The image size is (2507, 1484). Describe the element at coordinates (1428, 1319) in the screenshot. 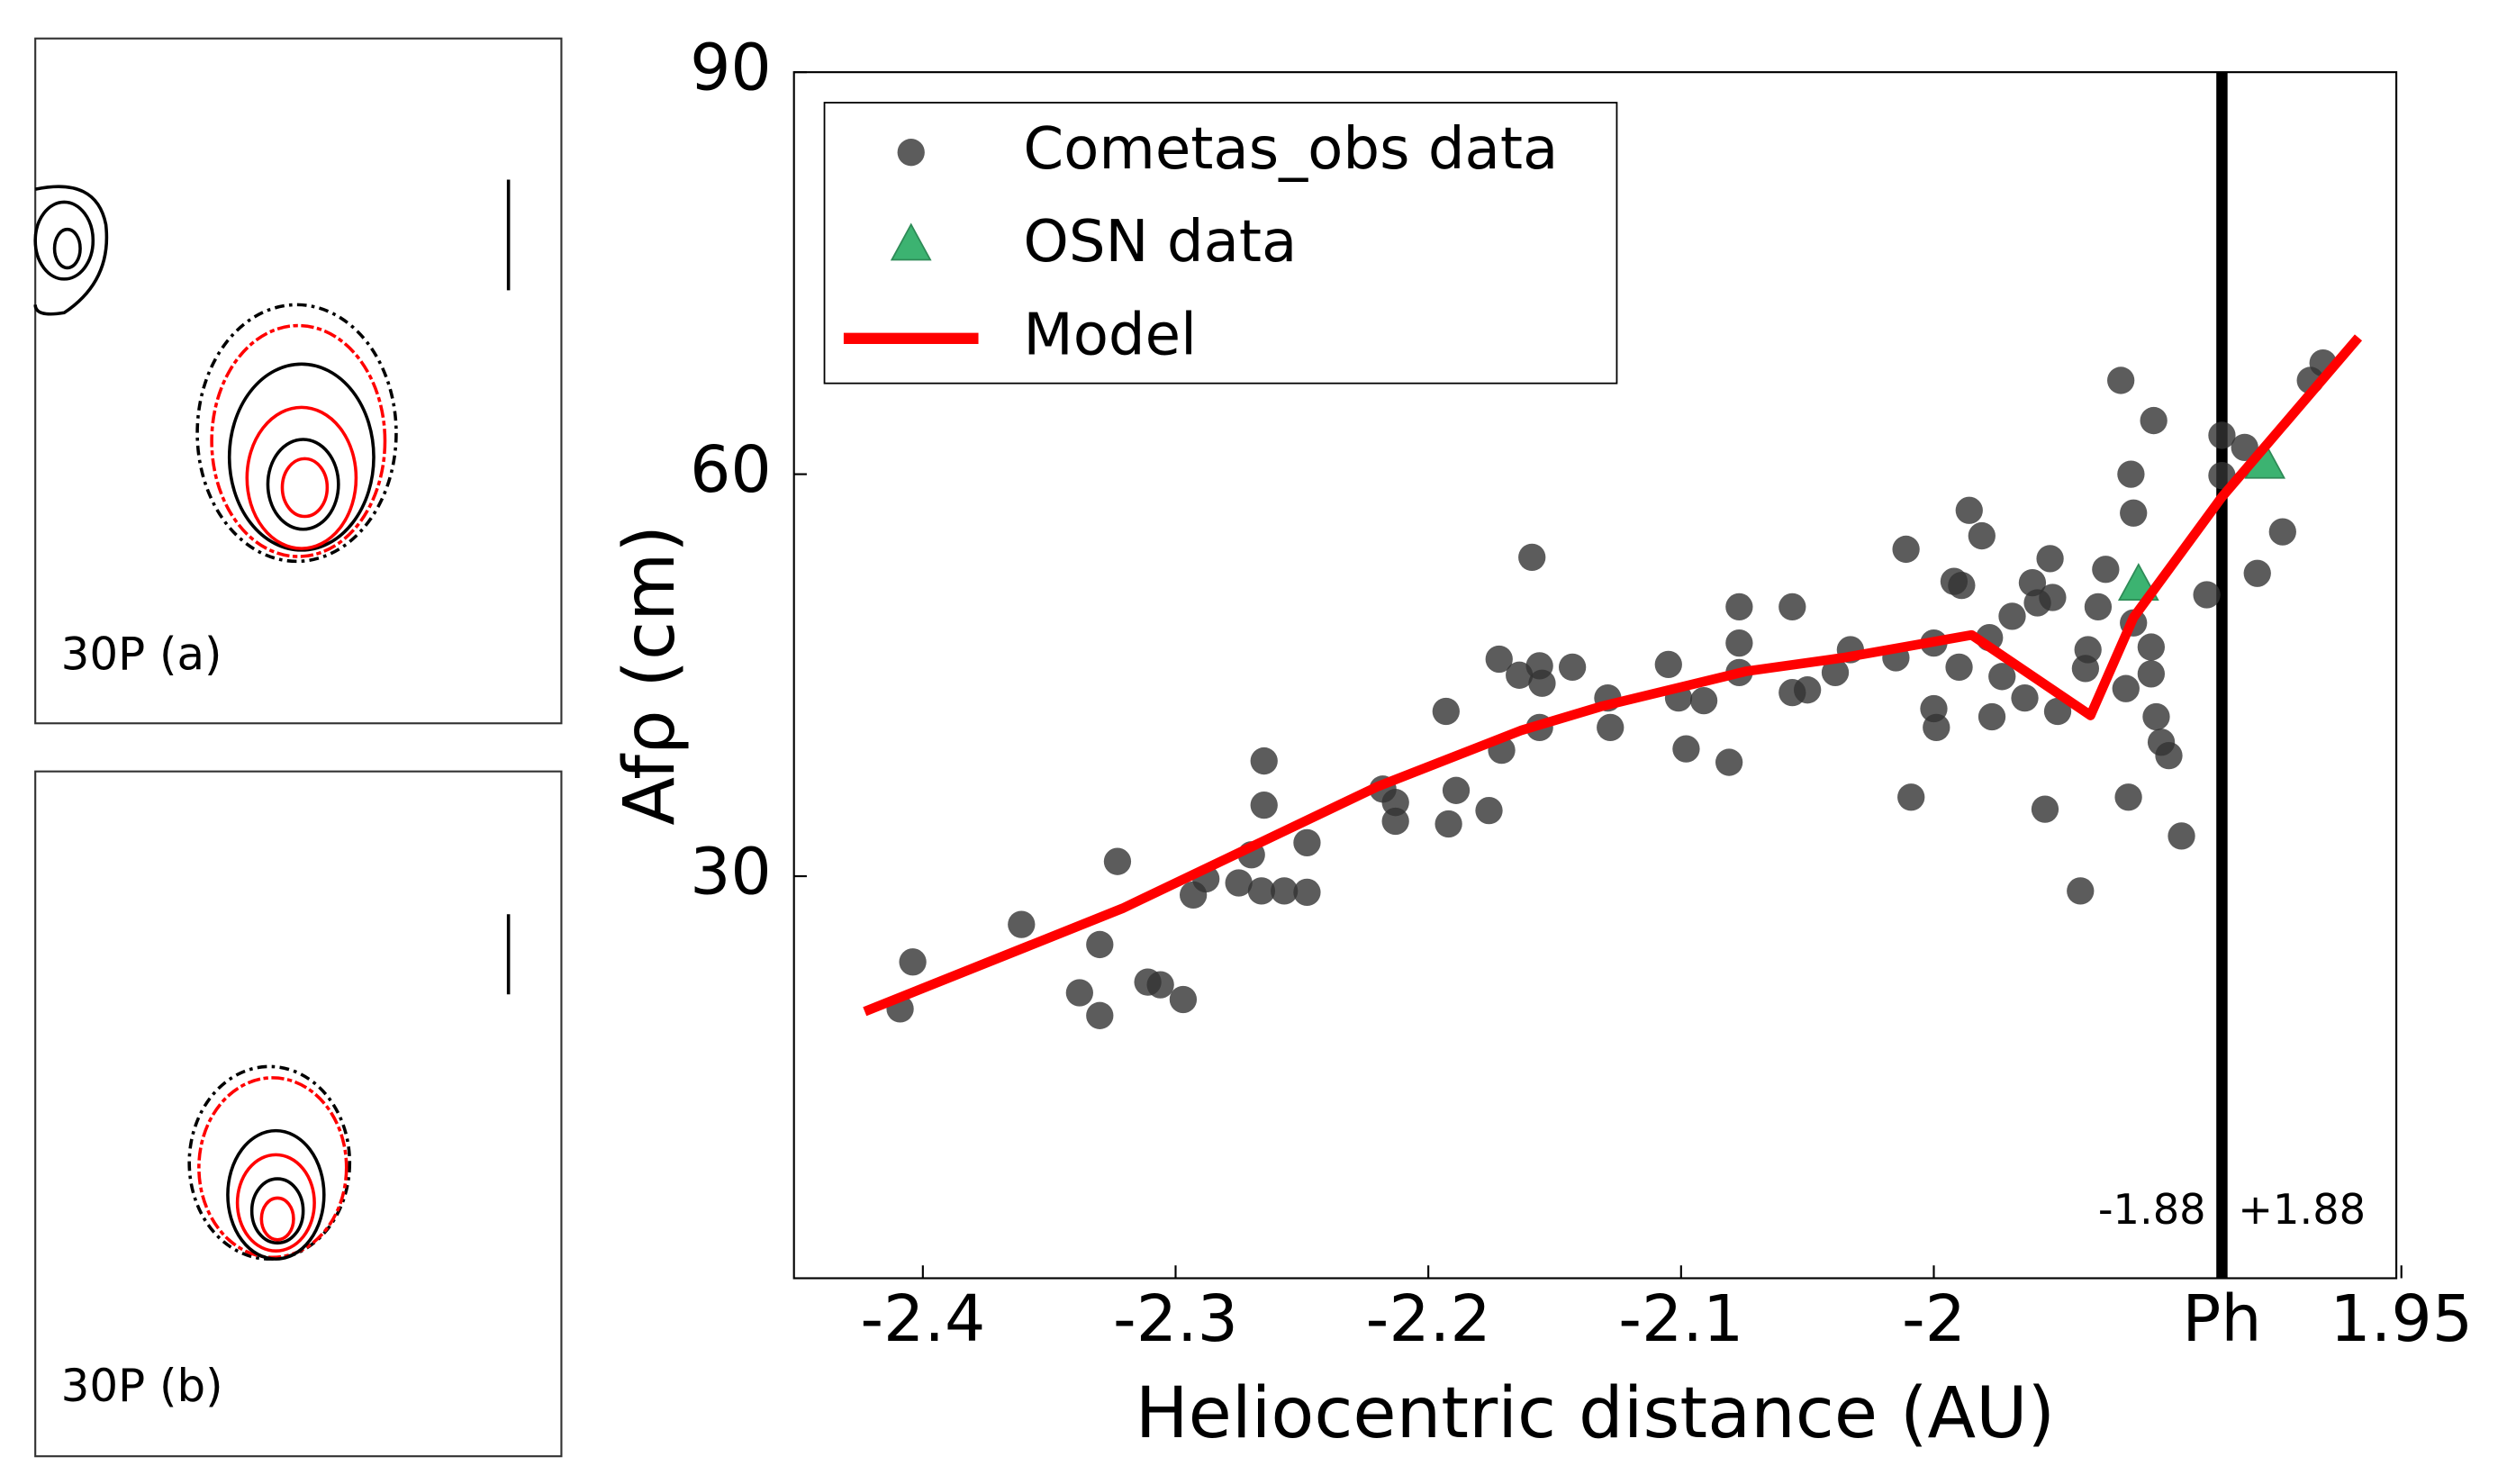

I see `x-tick-label: -2.2` at that location.